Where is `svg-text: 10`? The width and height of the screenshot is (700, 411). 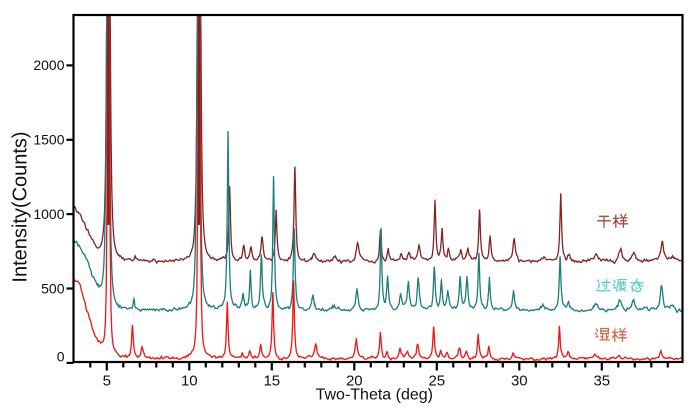 svg-text: 10 is located at coordinates (189, 381).